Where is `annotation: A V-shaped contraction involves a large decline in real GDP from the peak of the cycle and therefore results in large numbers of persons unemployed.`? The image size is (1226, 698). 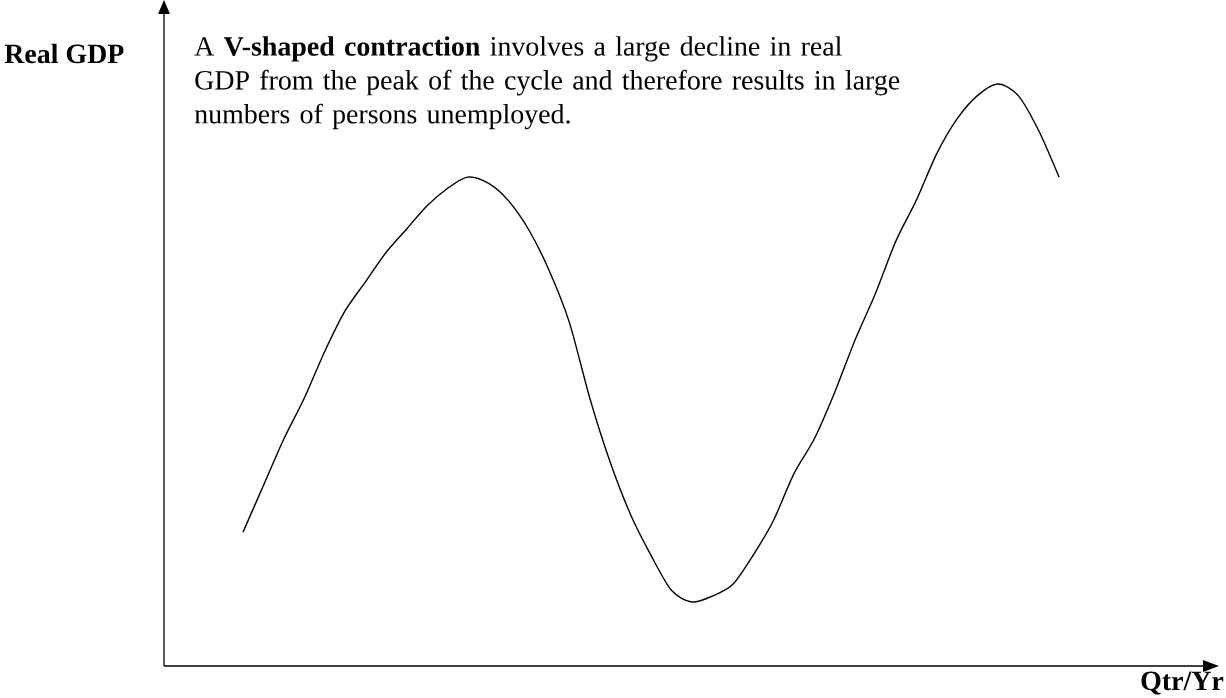
annotation: A V-shaped contraction involves a large decline in real GDP from the peak of the cycle and therefore results in large numbers of persons unemployed. is located at coordinates (547, 83).